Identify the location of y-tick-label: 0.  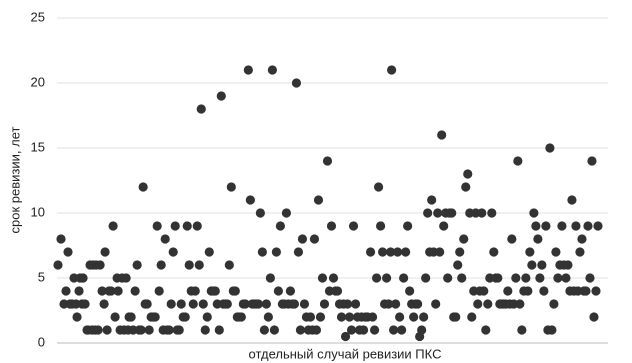
(41, 341).